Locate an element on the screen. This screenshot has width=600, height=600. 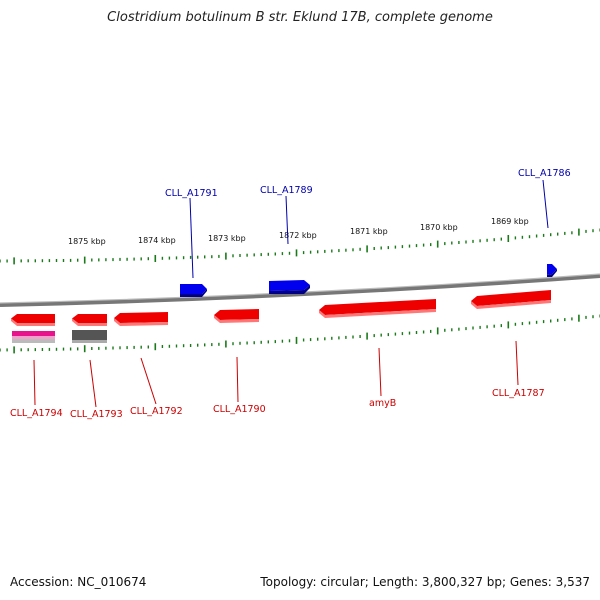
gene-label: CLL_A1786 is located at coordinates (544, 173).